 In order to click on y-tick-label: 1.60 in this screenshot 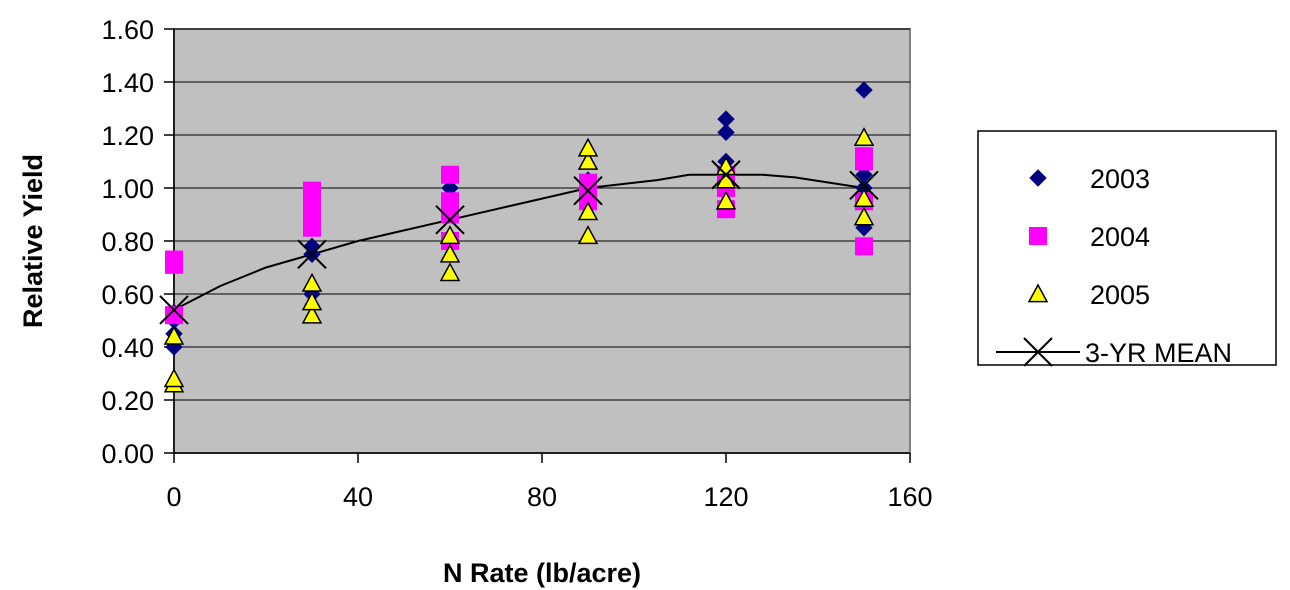, I will do `click(127, 30)`.